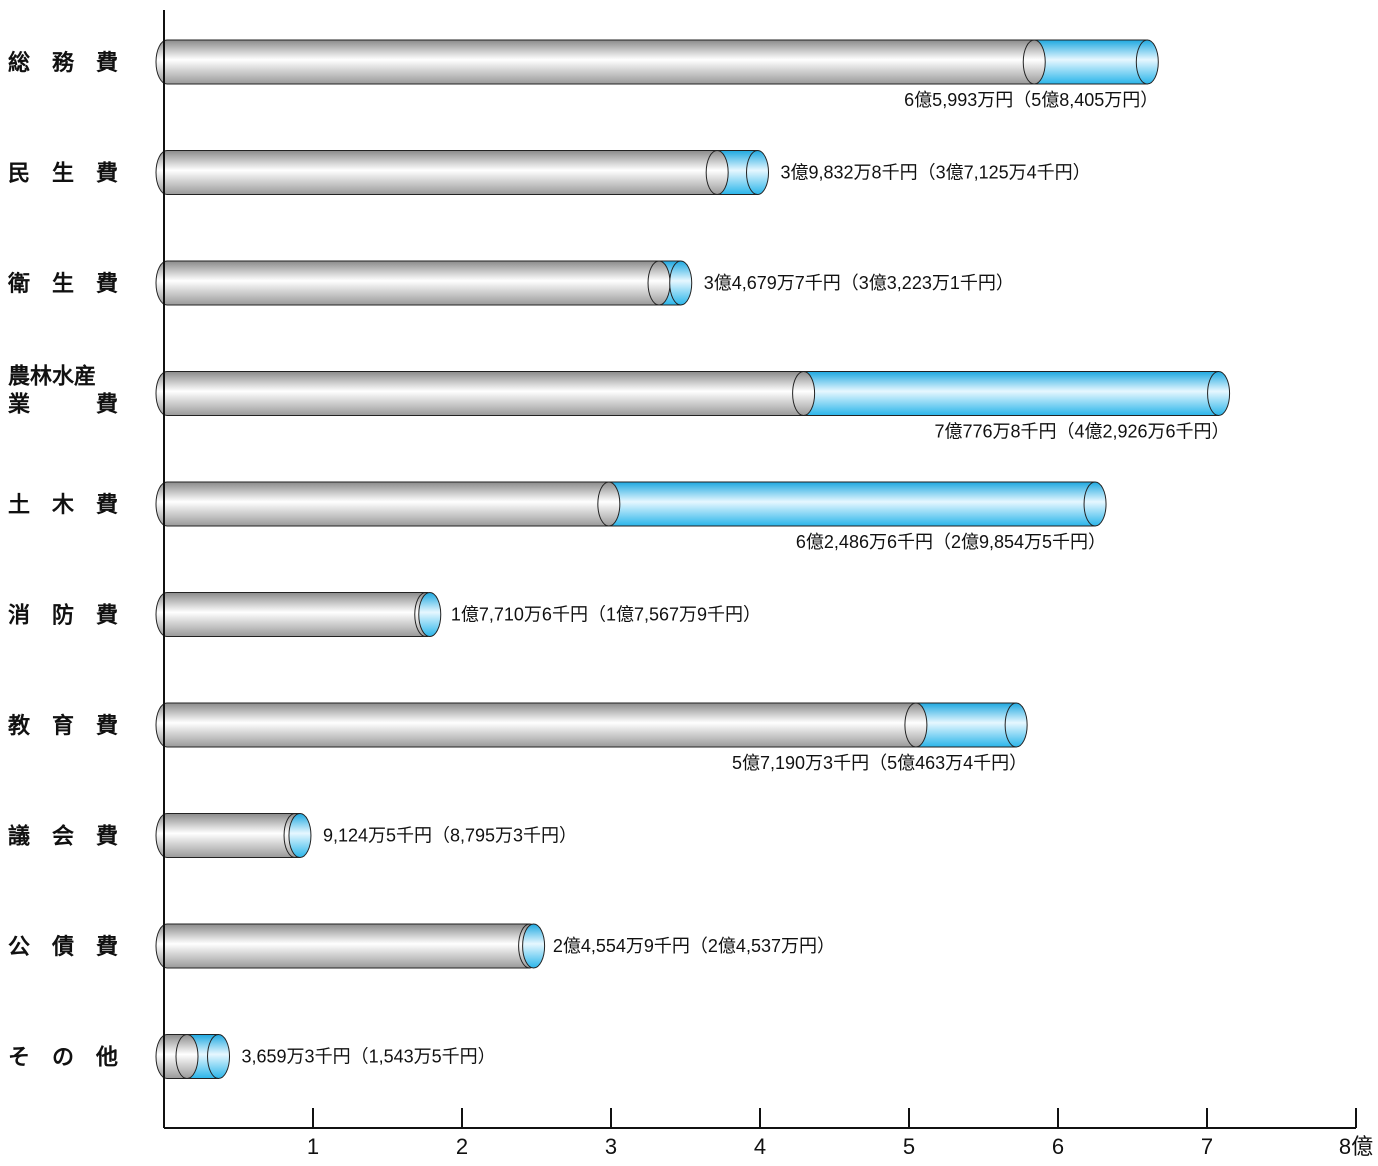  Describe the element at coordinates (1058, 1146) in the screenshot. I see `x-tick-label: 6` at that location.